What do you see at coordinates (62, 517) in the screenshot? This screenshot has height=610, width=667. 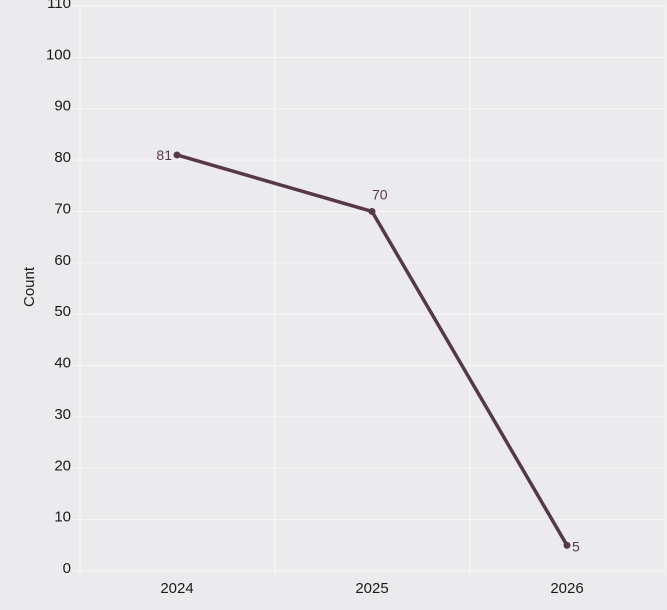 I see `y-tick-label: 10` at bounding box center [62, 517].